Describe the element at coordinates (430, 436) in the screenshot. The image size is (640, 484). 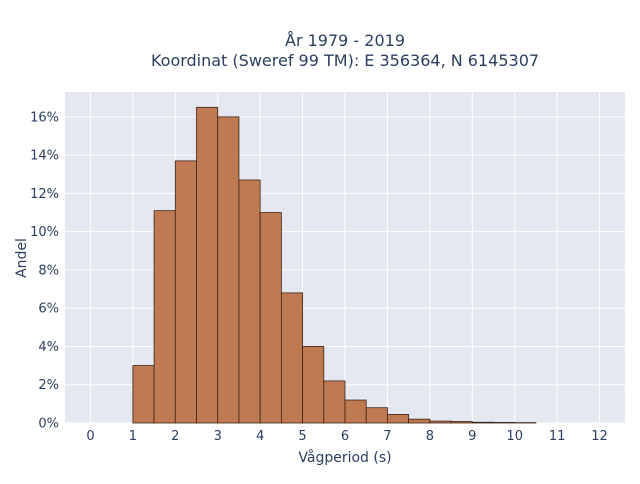
I see `x-tick-label: 8` at that location.